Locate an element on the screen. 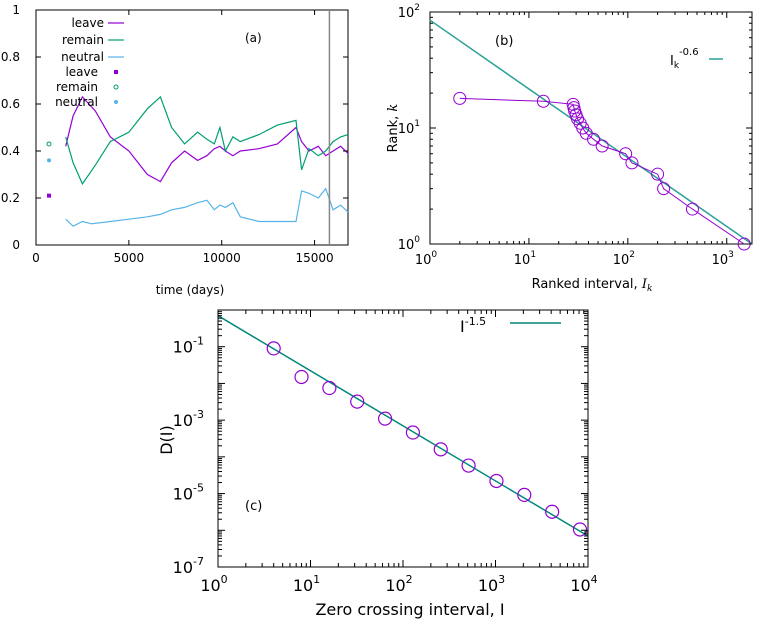  data-line is located at coordinates (602, 171).